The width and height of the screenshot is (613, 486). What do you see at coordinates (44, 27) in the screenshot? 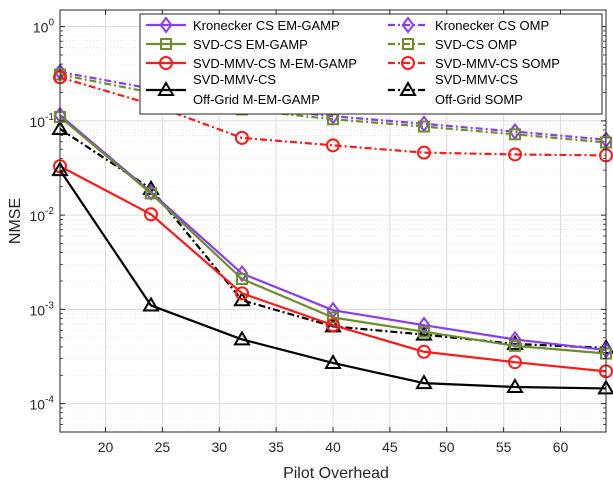
I see `y-tick-label: 10⁰` at bounding box center [44, 27].